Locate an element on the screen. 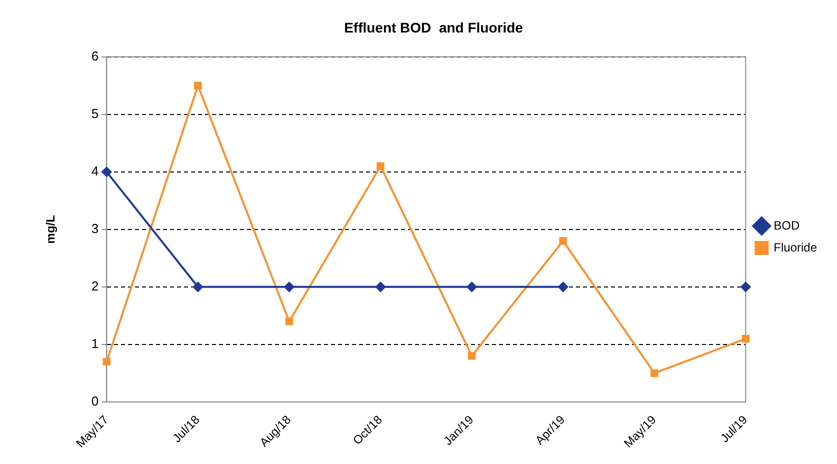 This screenshot has height=464, width=837. y-tick-label: 5 is located at coordinates (95, 113).